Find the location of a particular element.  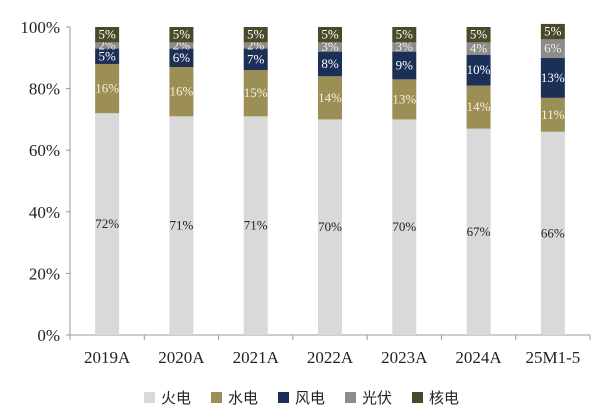

chart-legend: 火电 水电 风电 光伏 核电 is located at coordinates (301, 397).